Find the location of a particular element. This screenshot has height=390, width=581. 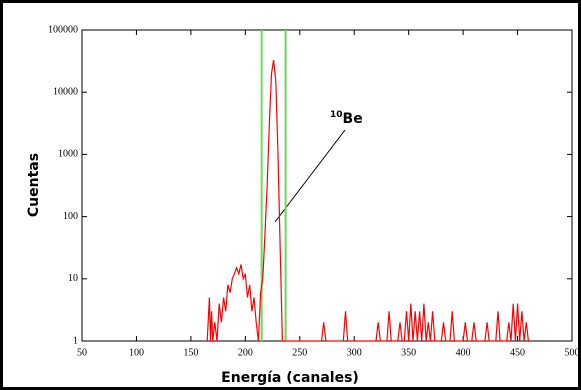

x-tick-label: 500 is located at coordinates (572, 352).